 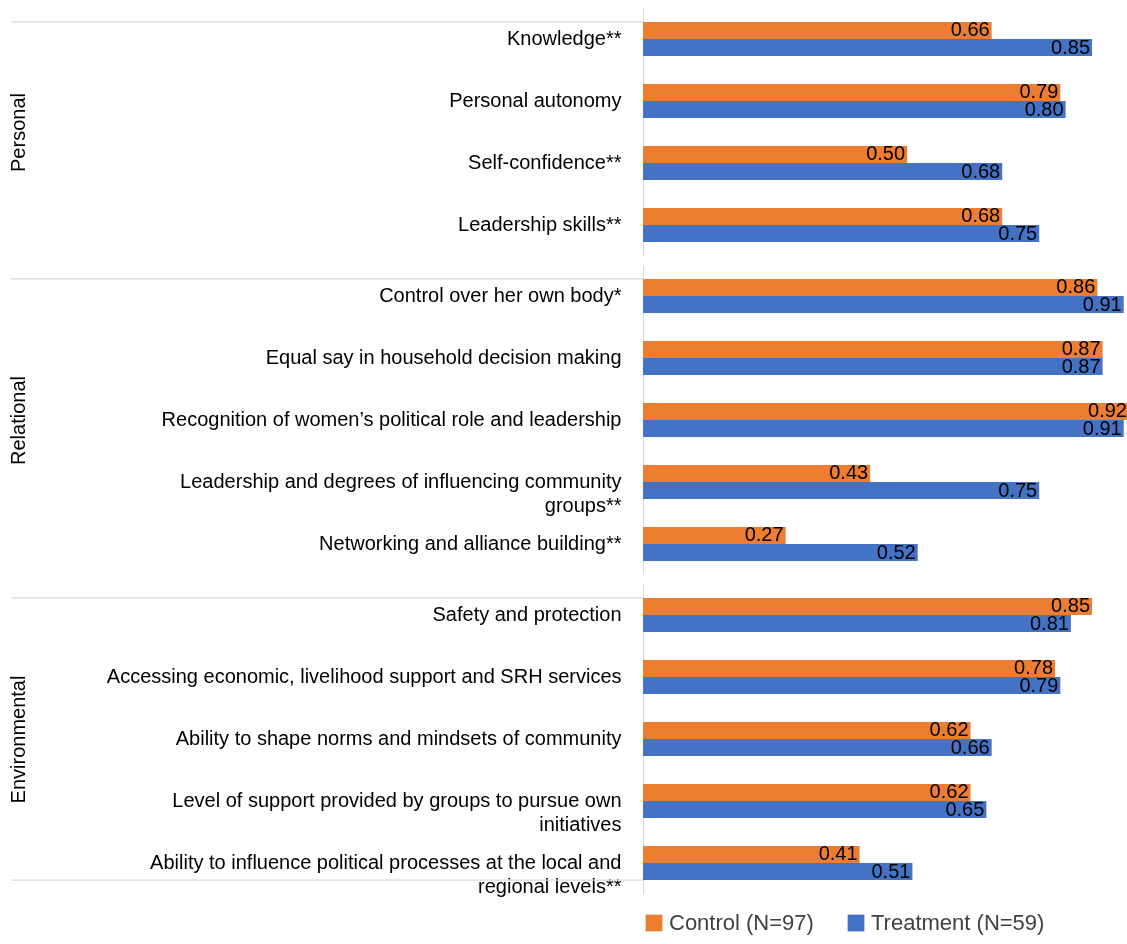 I want to click on data-label: 0.41, so click(x=838, y=853).